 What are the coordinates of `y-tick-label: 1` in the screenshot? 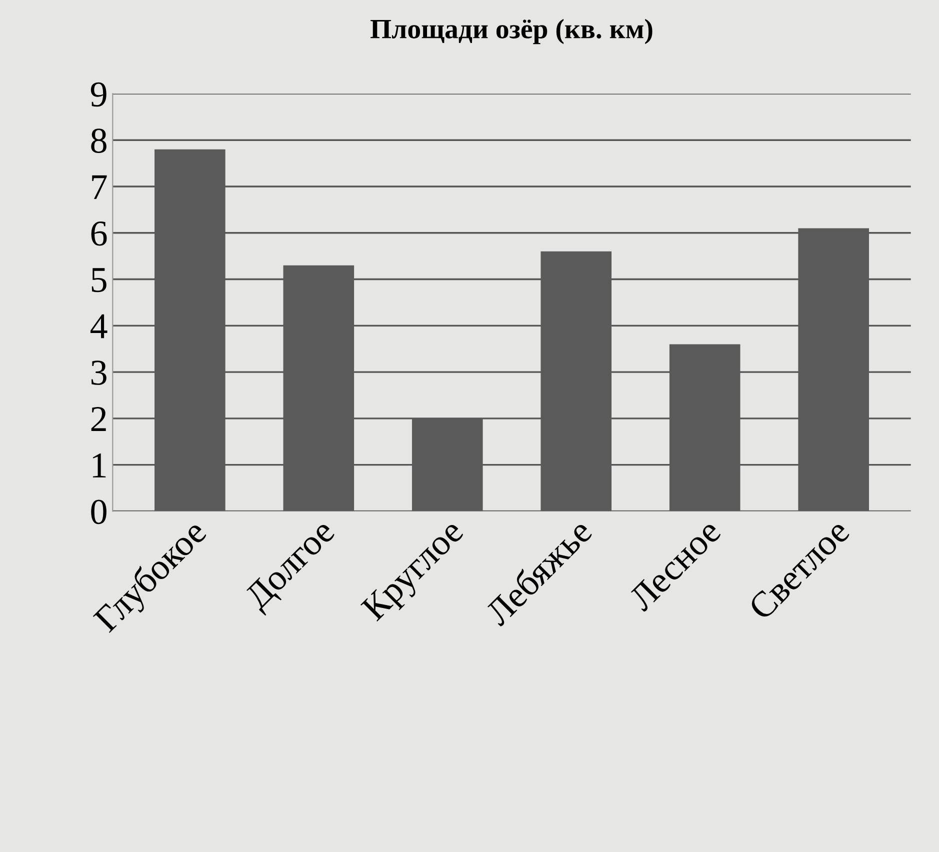 It's located at (99, 466).